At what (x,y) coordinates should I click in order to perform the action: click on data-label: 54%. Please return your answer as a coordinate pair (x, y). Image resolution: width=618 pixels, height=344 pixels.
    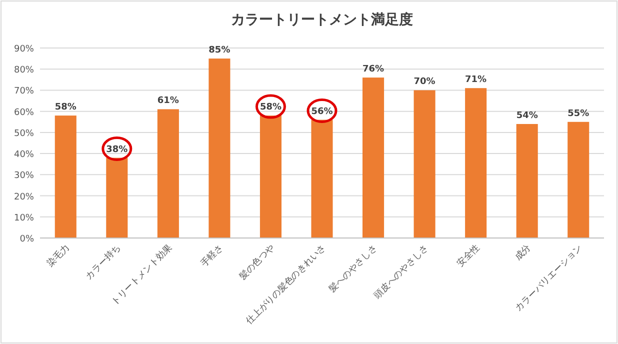
    Looking at the image, I should click on (527, 116).